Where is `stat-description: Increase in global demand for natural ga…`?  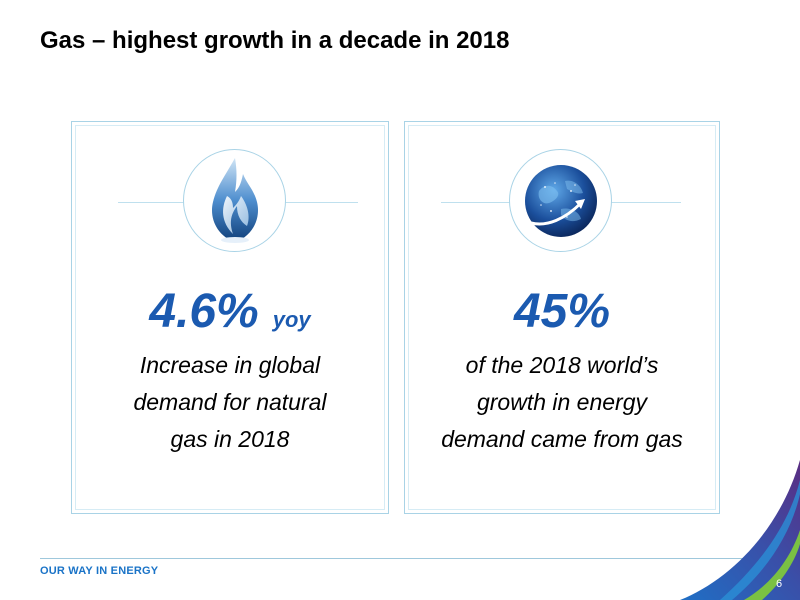 stat-description: Increase in global demand for natural ga… is located at coordinates (230, 402).